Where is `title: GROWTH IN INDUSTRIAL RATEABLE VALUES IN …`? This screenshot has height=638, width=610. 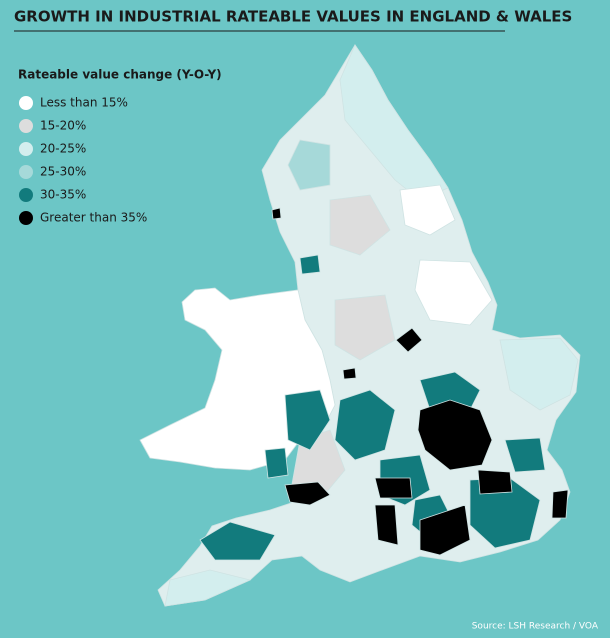 title: GROWTH IN INDUSTRIAL RATEABLE VALUES IN … is located at coordinates (293, 17).